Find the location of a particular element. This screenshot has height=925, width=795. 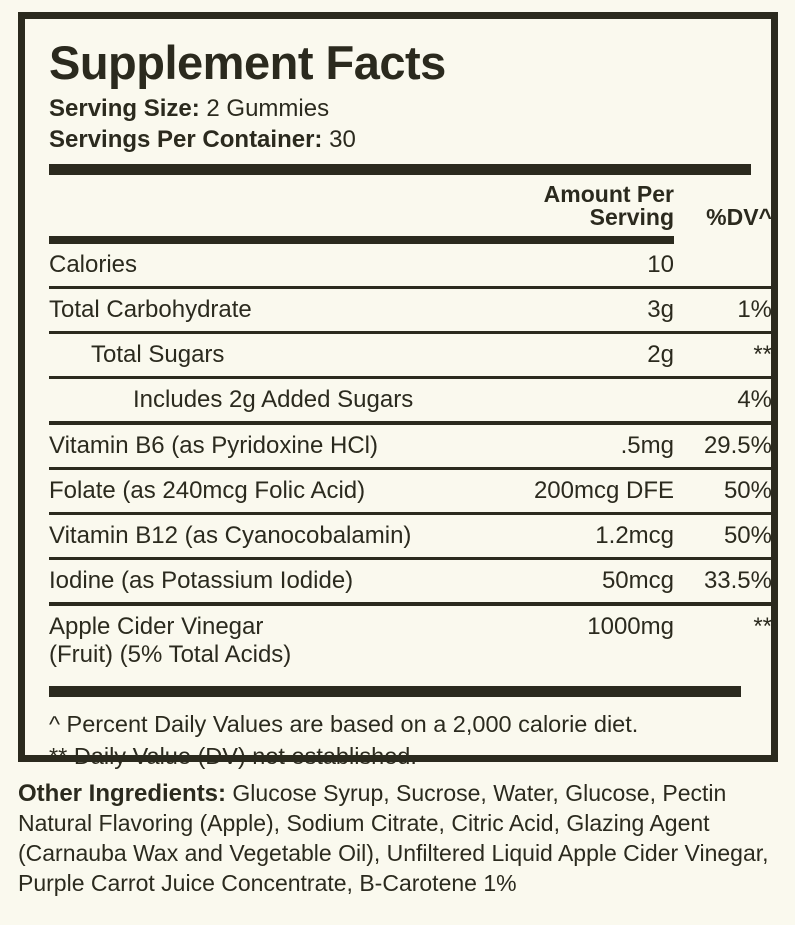

servings-per-container-label: Servings Per Container: is located at coordinates (186, 139).